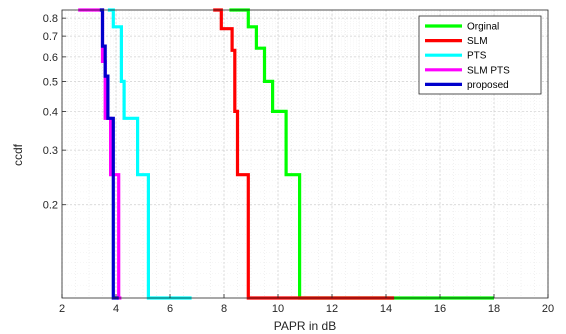  Describe the element at coordinates (50, 151) in the screenshot. I see `y-tick-label: 0.3` at that location.